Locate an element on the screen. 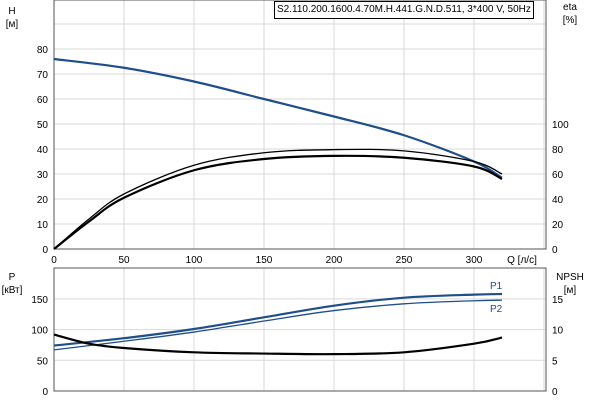  y2-tick-label: 60 is located at coordinates (558, 175).